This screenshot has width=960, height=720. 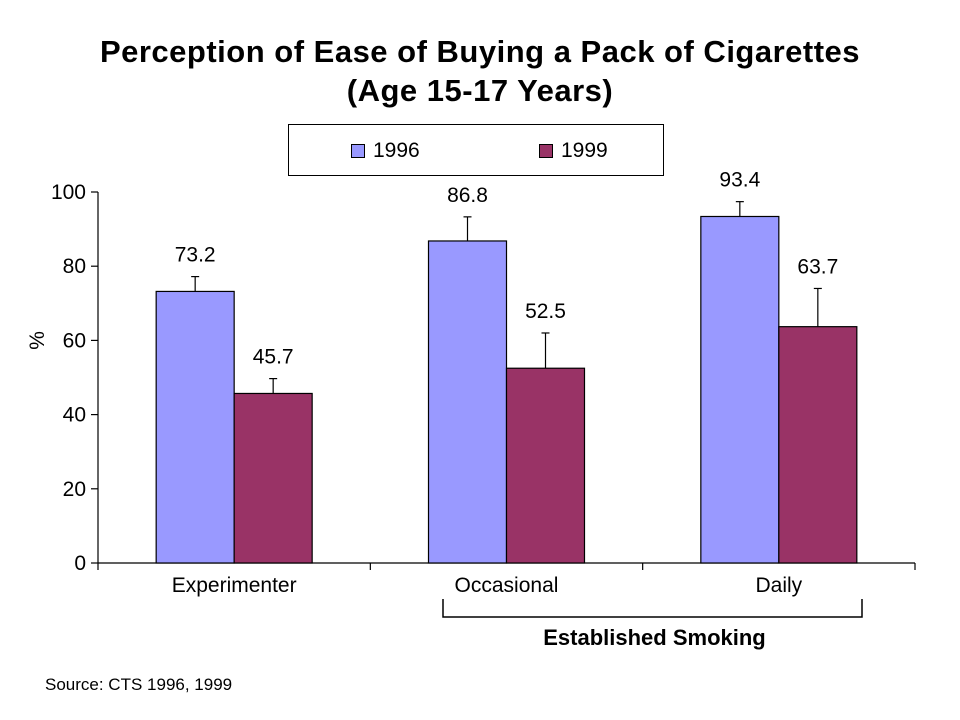 I want to click on bar-1996-experimenter, so click(x=195, y=427).